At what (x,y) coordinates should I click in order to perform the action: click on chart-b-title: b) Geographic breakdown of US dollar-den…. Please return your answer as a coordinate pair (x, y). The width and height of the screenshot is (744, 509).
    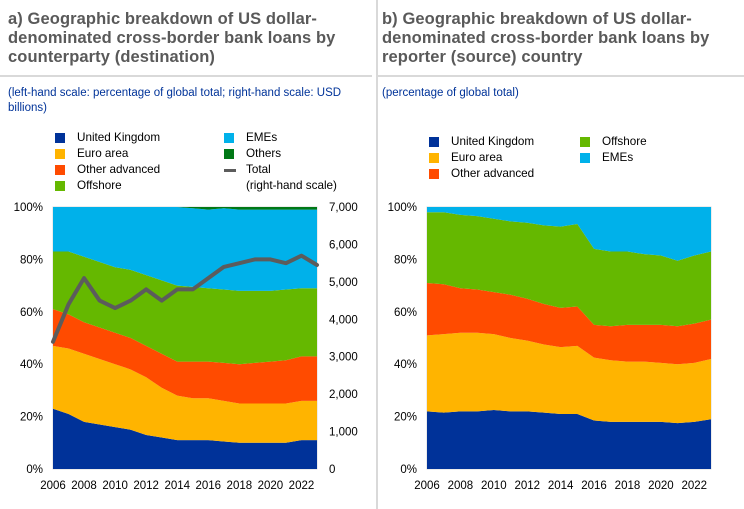
    Looking at the image, I should click on (546, 38).